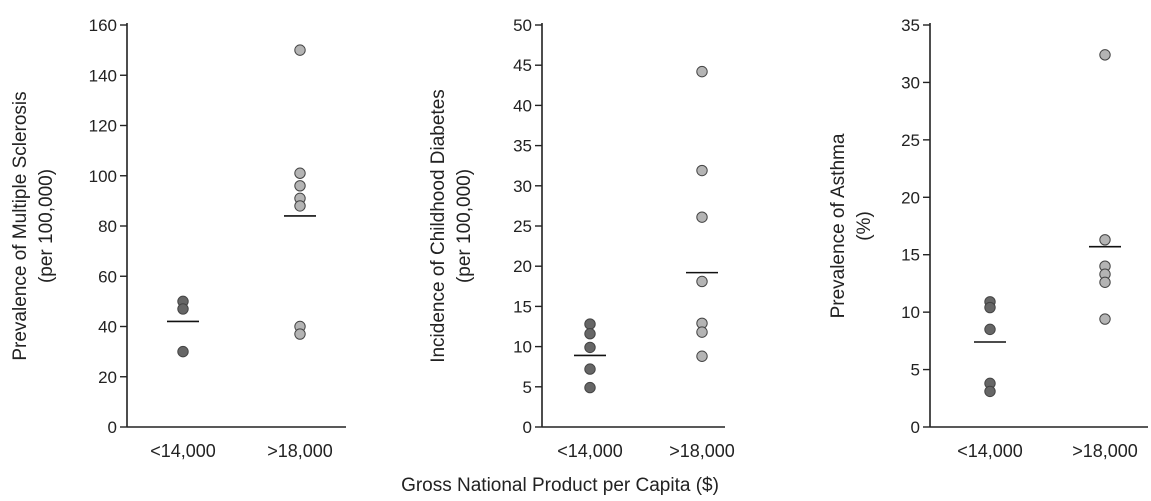 This screenshot has height=501, width=1151. Describe the element at coordinates (838, 225) in the screenshot. I see `y-axis-title: Prevalence of Asthma` at that location.